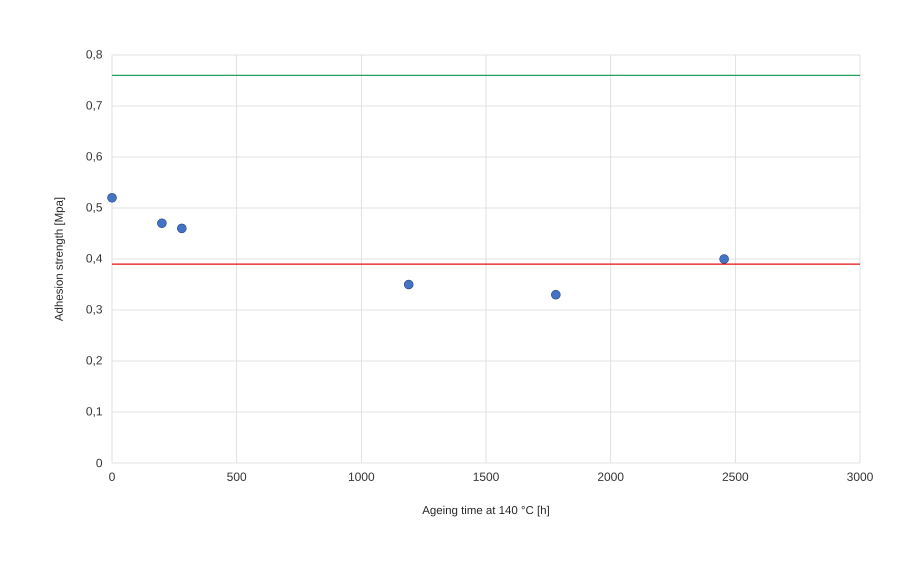 The image size is (914, 563). What do you see at coordinates (94, 310) in the screenshot?
I see `y-tick-label: 0,3` at bounding box center [94, 310].